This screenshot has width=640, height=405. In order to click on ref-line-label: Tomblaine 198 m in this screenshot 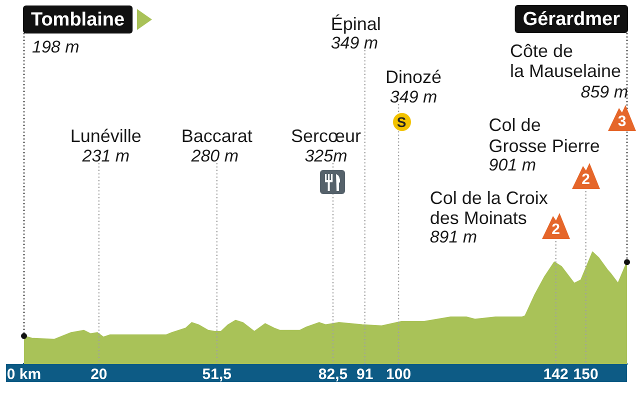, I will do `click(78, 33)`.